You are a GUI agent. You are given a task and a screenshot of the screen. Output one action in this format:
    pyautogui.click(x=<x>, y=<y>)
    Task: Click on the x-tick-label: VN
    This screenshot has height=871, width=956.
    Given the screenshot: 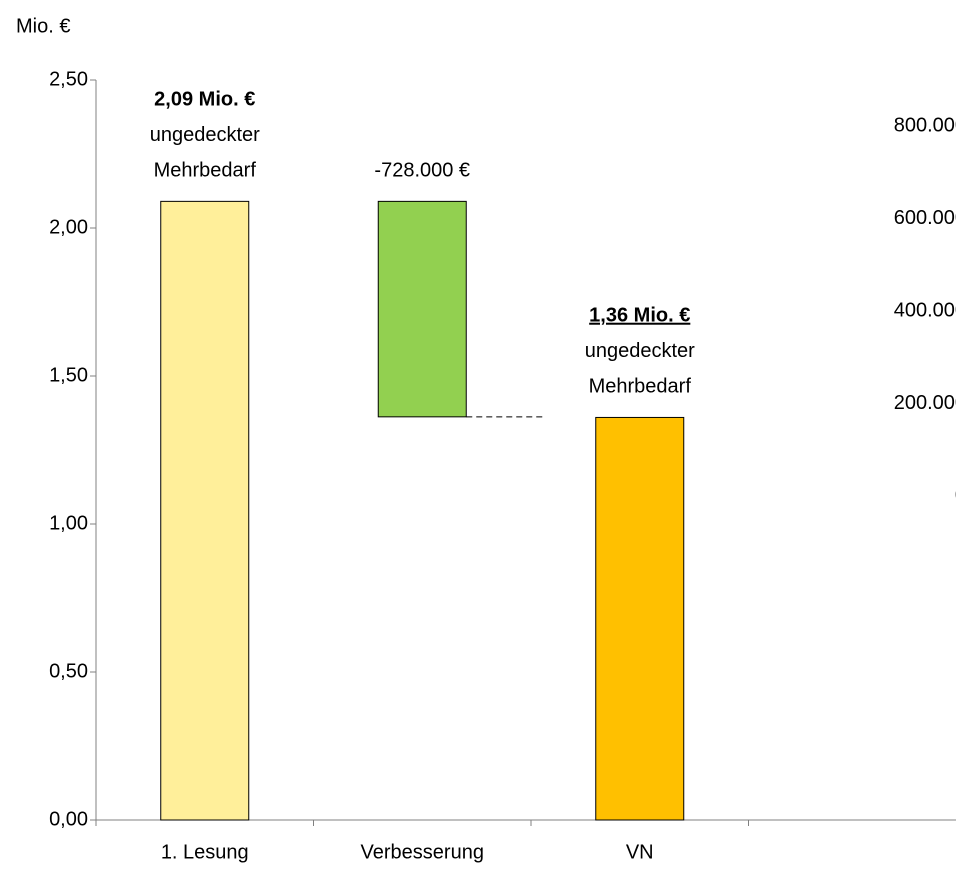 What is the action you would take?
    pyautogui.click(x=640, y=852)
    